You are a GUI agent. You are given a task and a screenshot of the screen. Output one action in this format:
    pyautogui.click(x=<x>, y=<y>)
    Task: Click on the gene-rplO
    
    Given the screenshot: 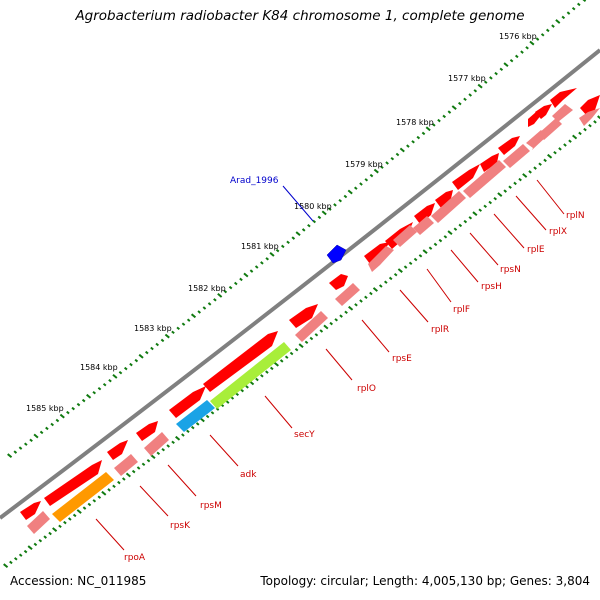 What is the action you would take?
    pyautogui.click(x=338, y=282)
    